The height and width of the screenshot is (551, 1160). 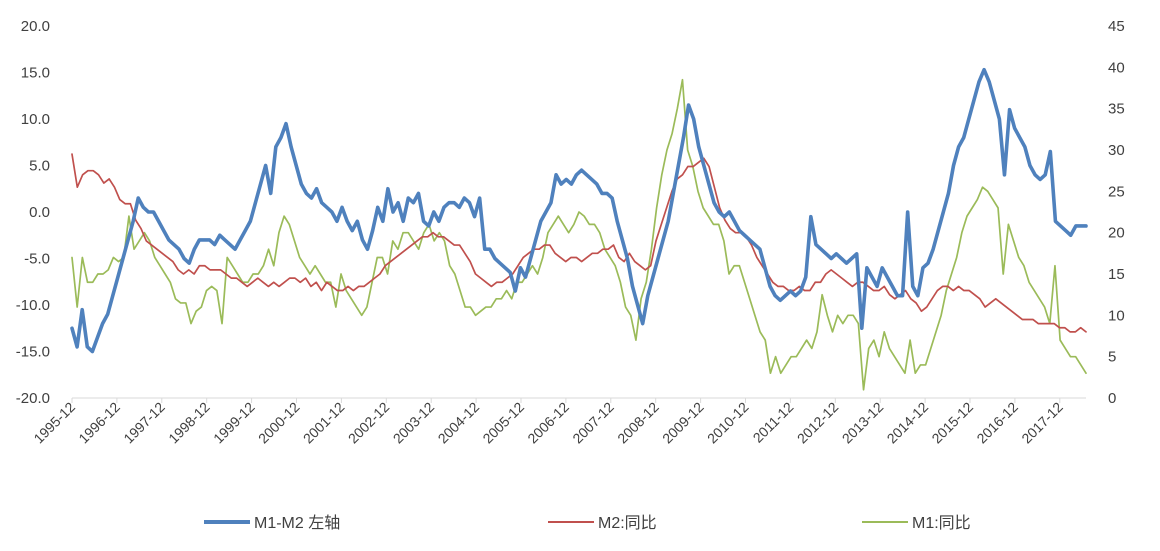 What do you see at coordinates (1116, 26) in the screenshot?
I see `right-y-tick-label: 45` at bounding box center [1116, 26].